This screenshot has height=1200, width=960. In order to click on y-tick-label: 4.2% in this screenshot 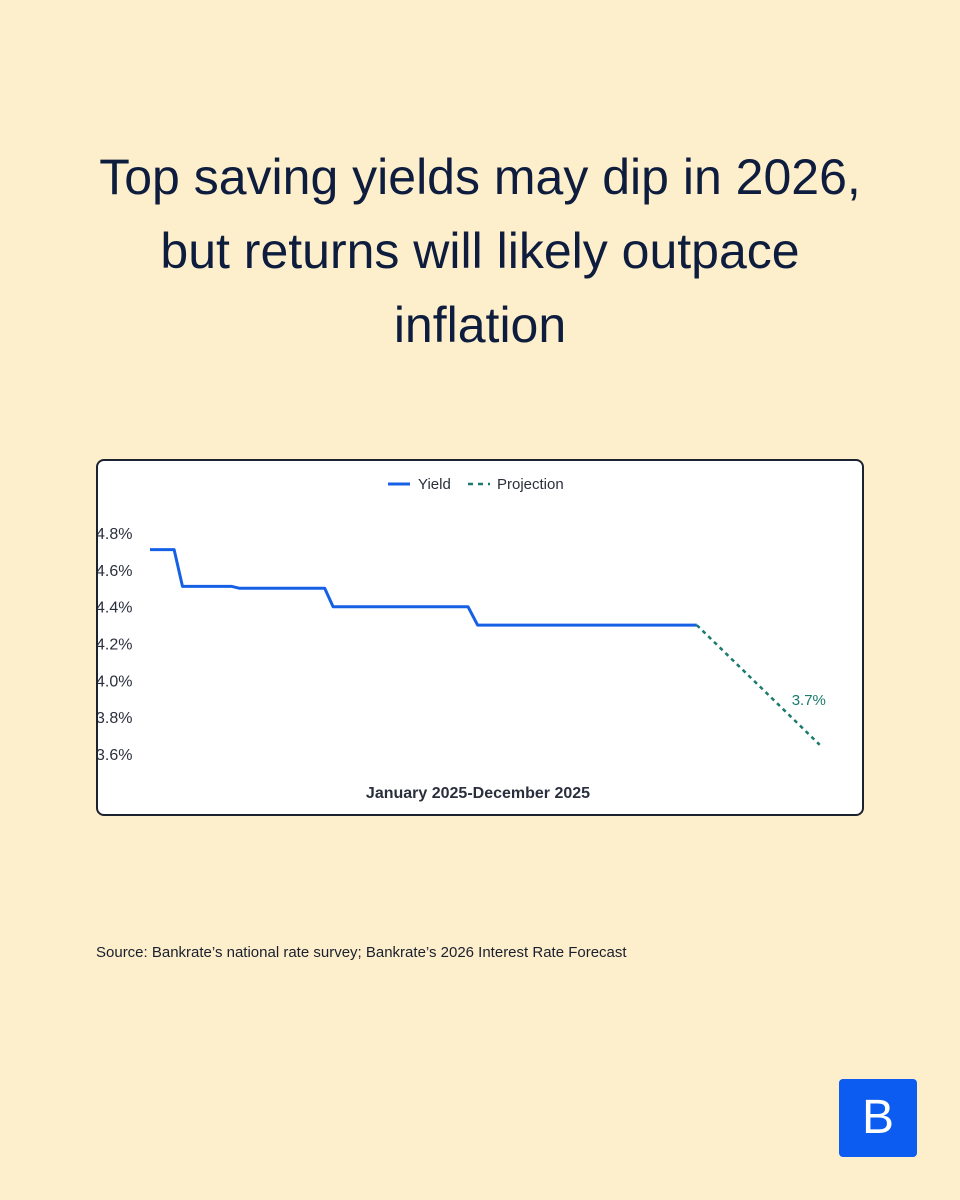, I will do `click(115, 645)`.